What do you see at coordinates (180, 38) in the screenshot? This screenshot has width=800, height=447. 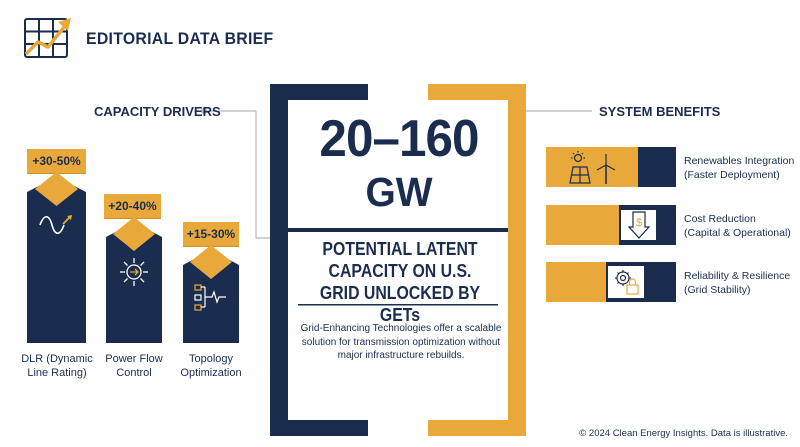 I see `brand-title: EDITORIAL DATA BRIEF` at bounding box center [180, 38].